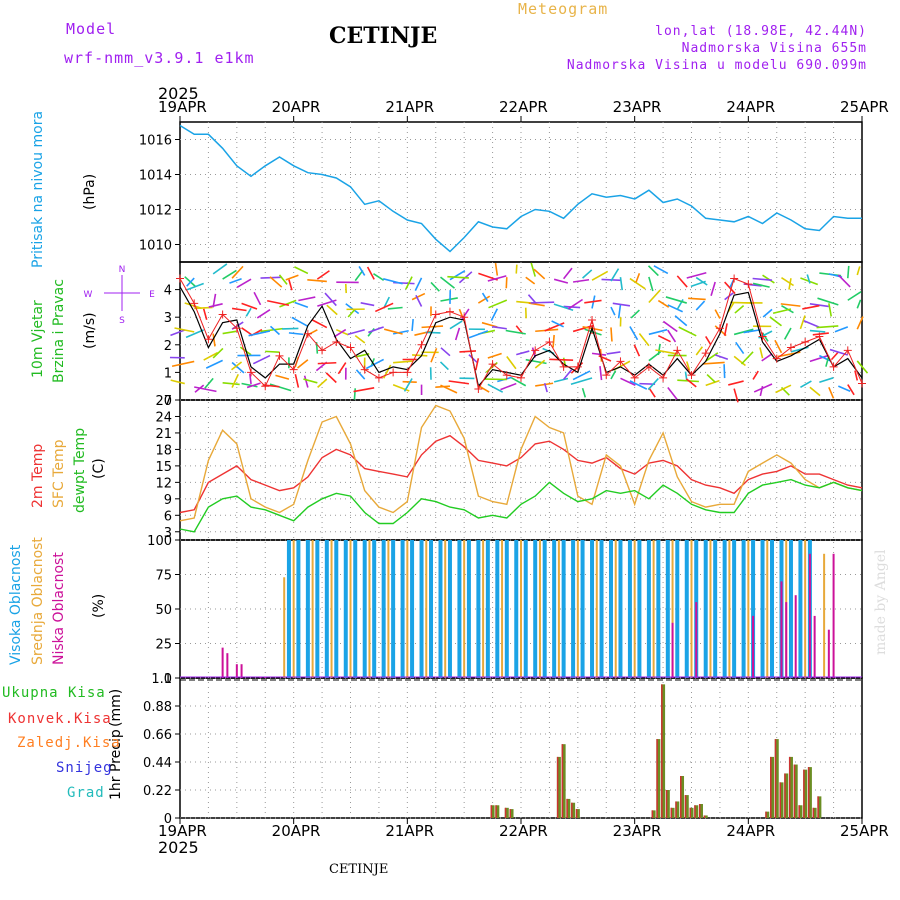 This screenshot has height=900, width=900. What do you see at coordinates (163, 417) in the screenshot?
I see `temp-ytick-label: 24` at bounding box center [163, 417].